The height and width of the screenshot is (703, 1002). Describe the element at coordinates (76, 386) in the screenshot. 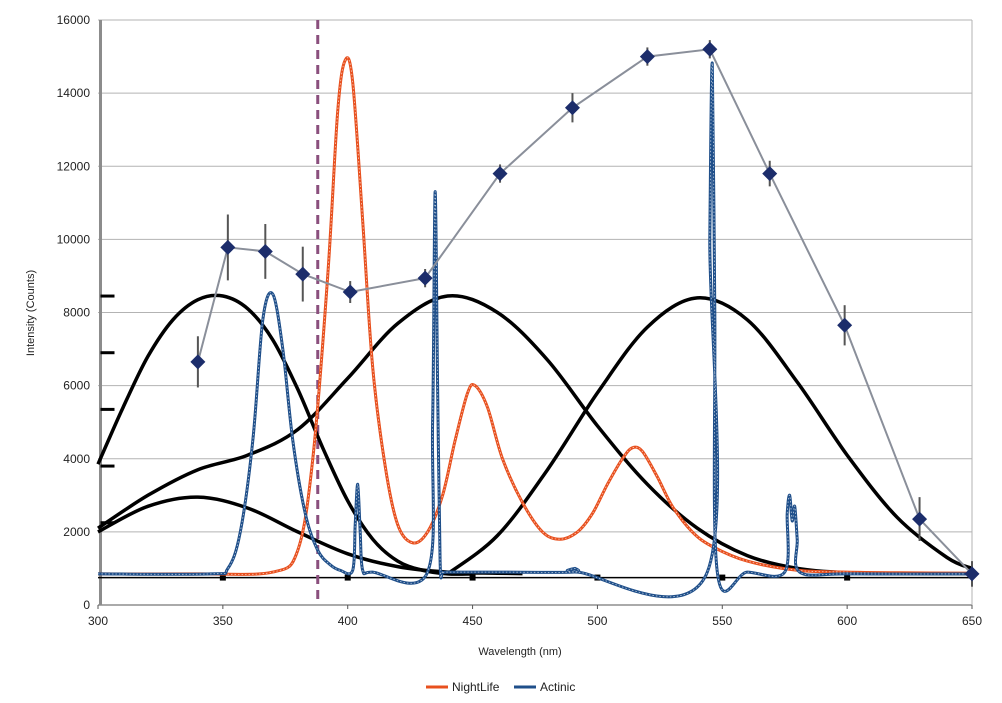

I see `y-tick-6000: 6000` at that location.